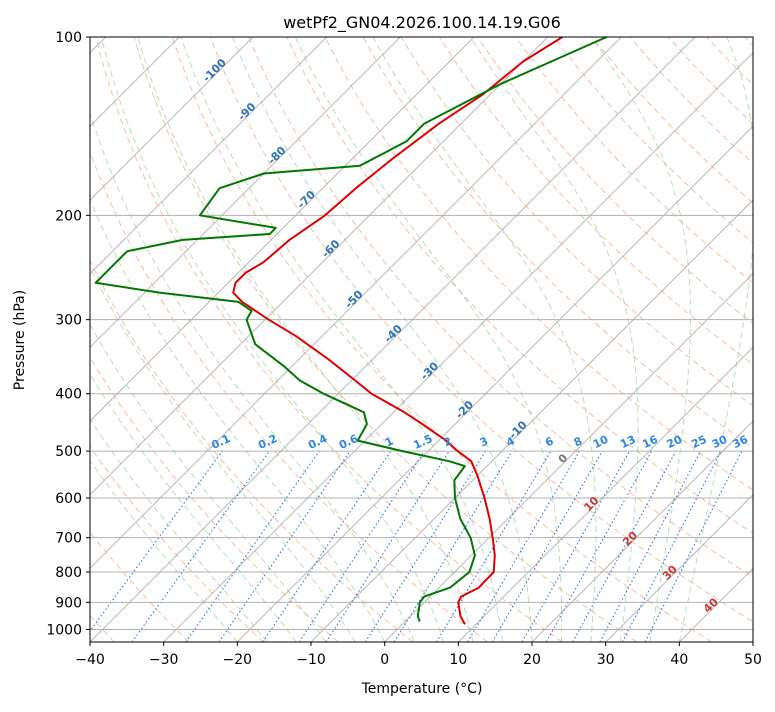 The width and height of the screenshot is (775, 712). What do you see at coordinates (422, 23) in the screenshot?
I see `chart-title: wetPf2_GN04.2026.100.14.19.G06` at bounding box center [422, 23].